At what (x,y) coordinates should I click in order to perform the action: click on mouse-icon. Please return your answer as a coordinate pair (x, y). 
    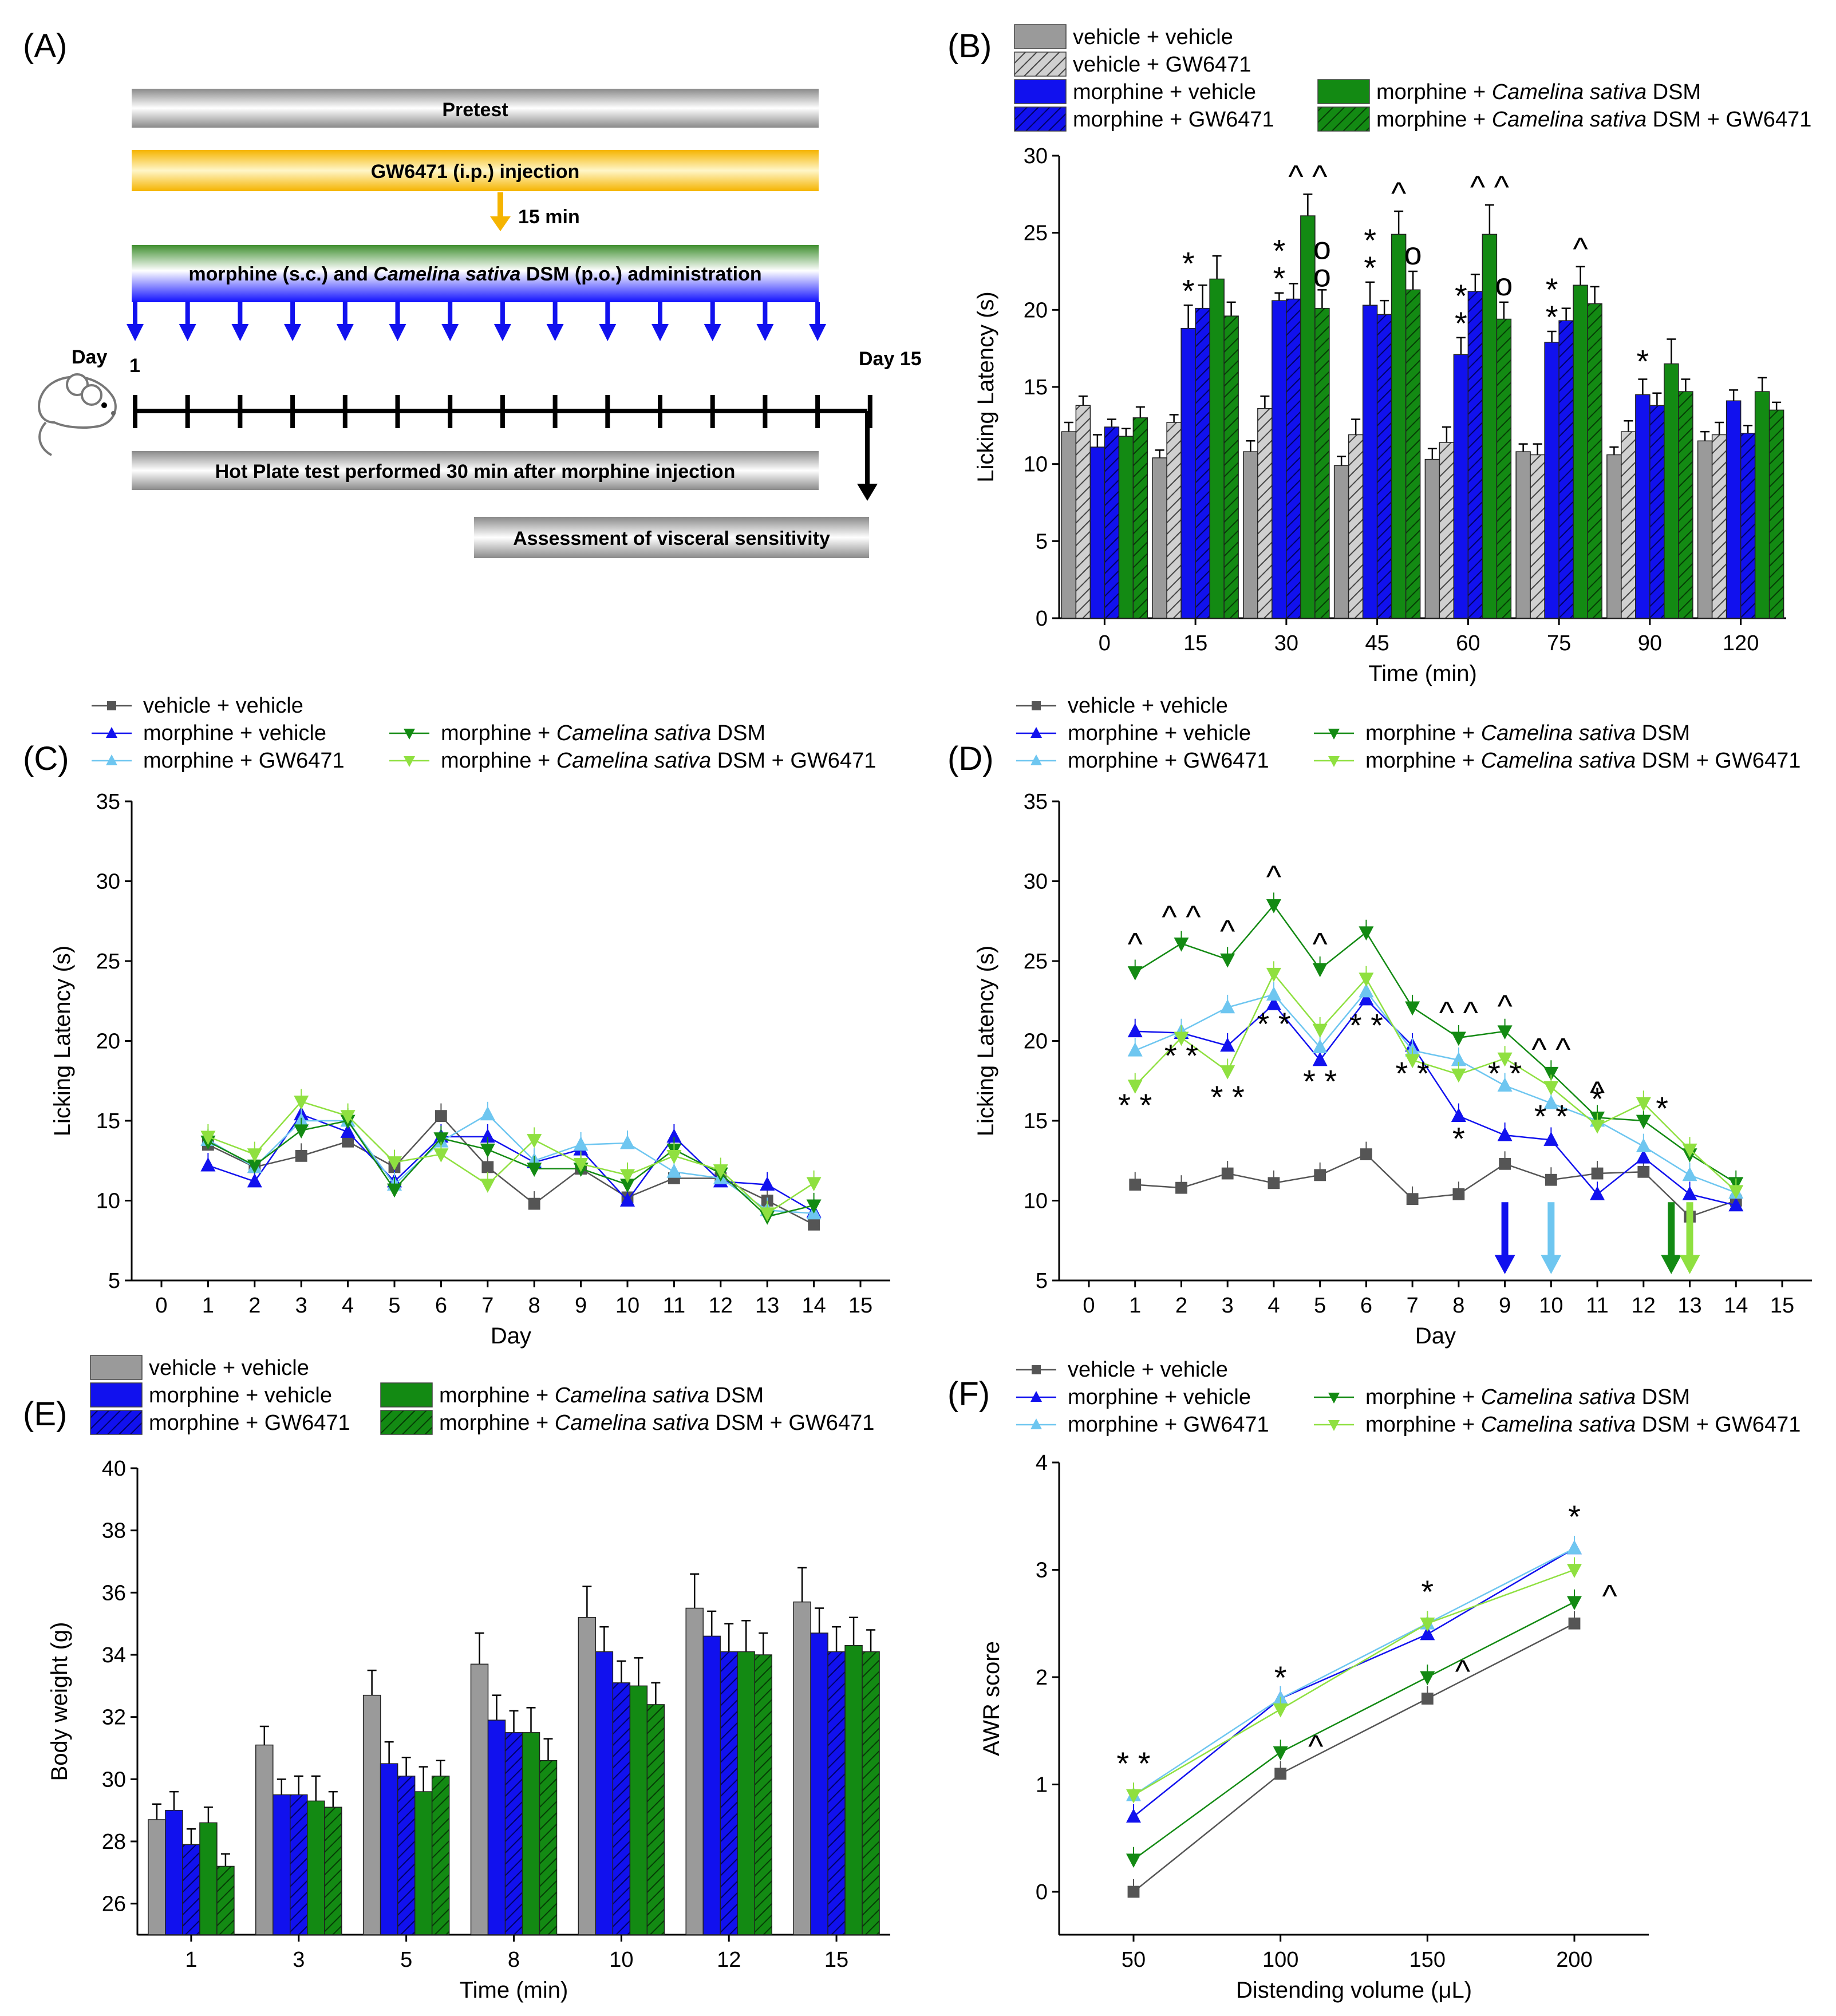
    Looking at the image, I should click on (78, 414).